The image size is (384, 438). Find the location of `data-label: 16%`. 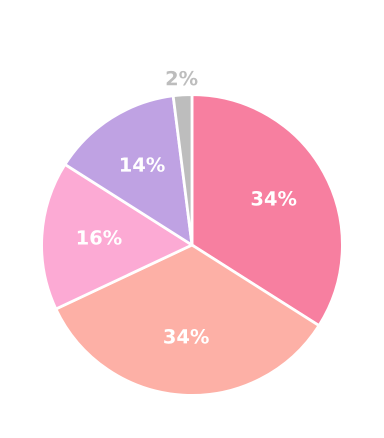

data-label: 16% is located at coordinates (100, 237).